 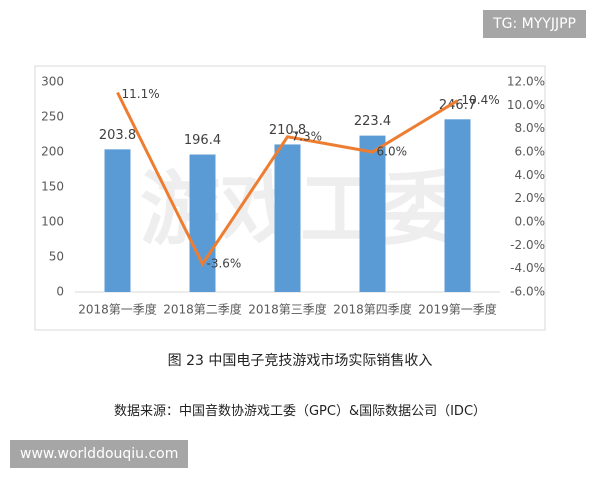 What do you see at coordinates (526, 105) in the screenshot?
I see `y2-tick-label: 10.0%` at bounding box center [526, 105].